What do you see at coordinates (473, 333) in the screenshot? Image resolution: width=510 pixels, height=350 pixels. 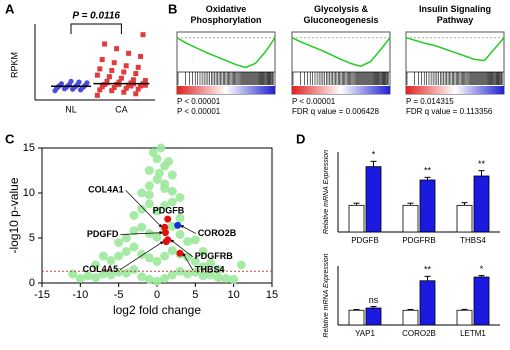 I see `x-tick-label: LETM1` at bounding box center [473, 333].